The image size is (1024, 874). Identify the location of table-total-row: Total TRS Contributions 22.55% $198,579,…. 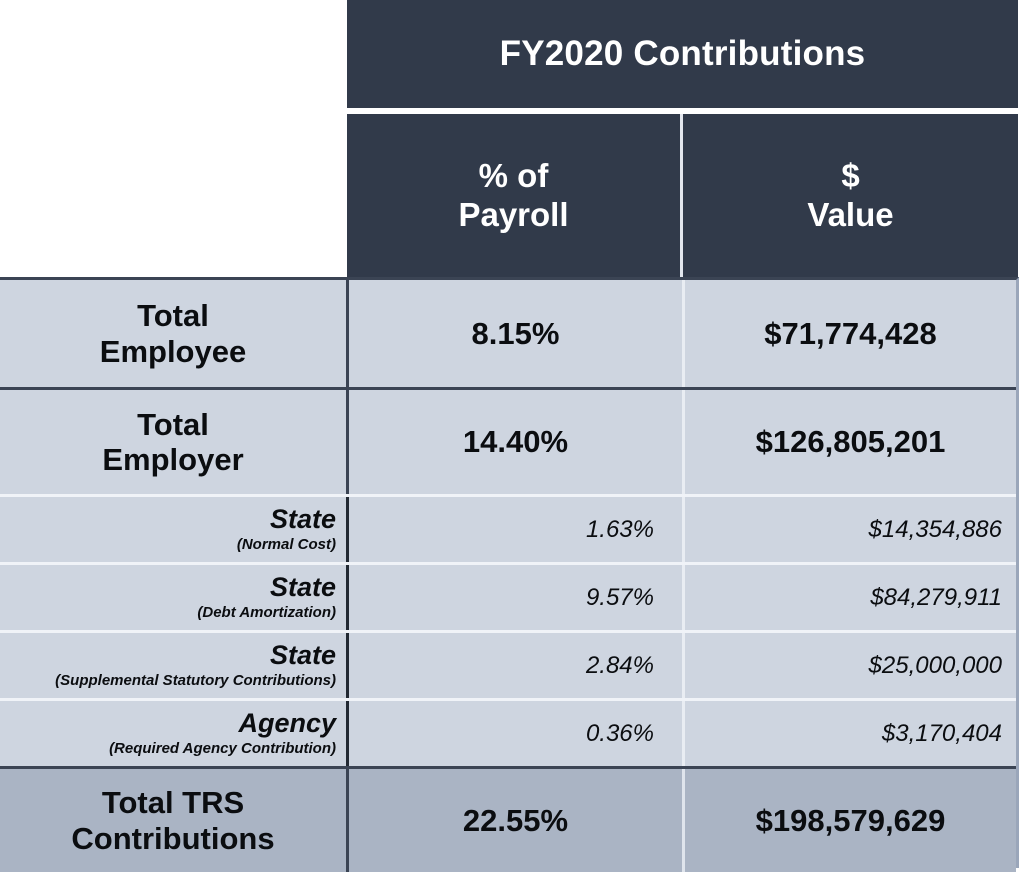
(508, 819).